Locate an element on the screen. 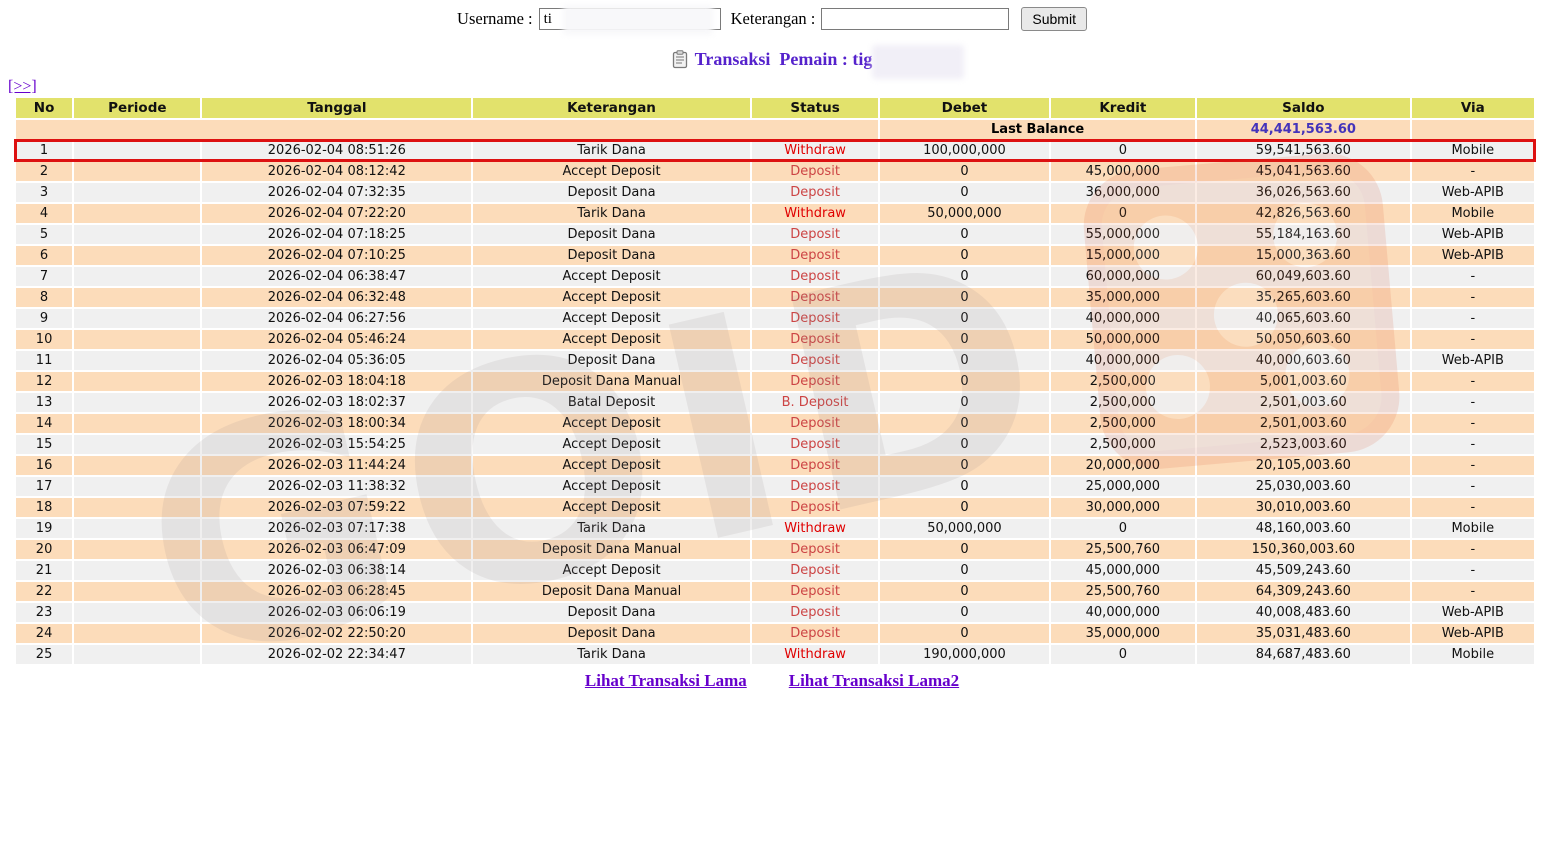 This screenshot has height=859, width=1544. cell-saldo: 25,030,003.60 is located at coordinates (1303, 486).